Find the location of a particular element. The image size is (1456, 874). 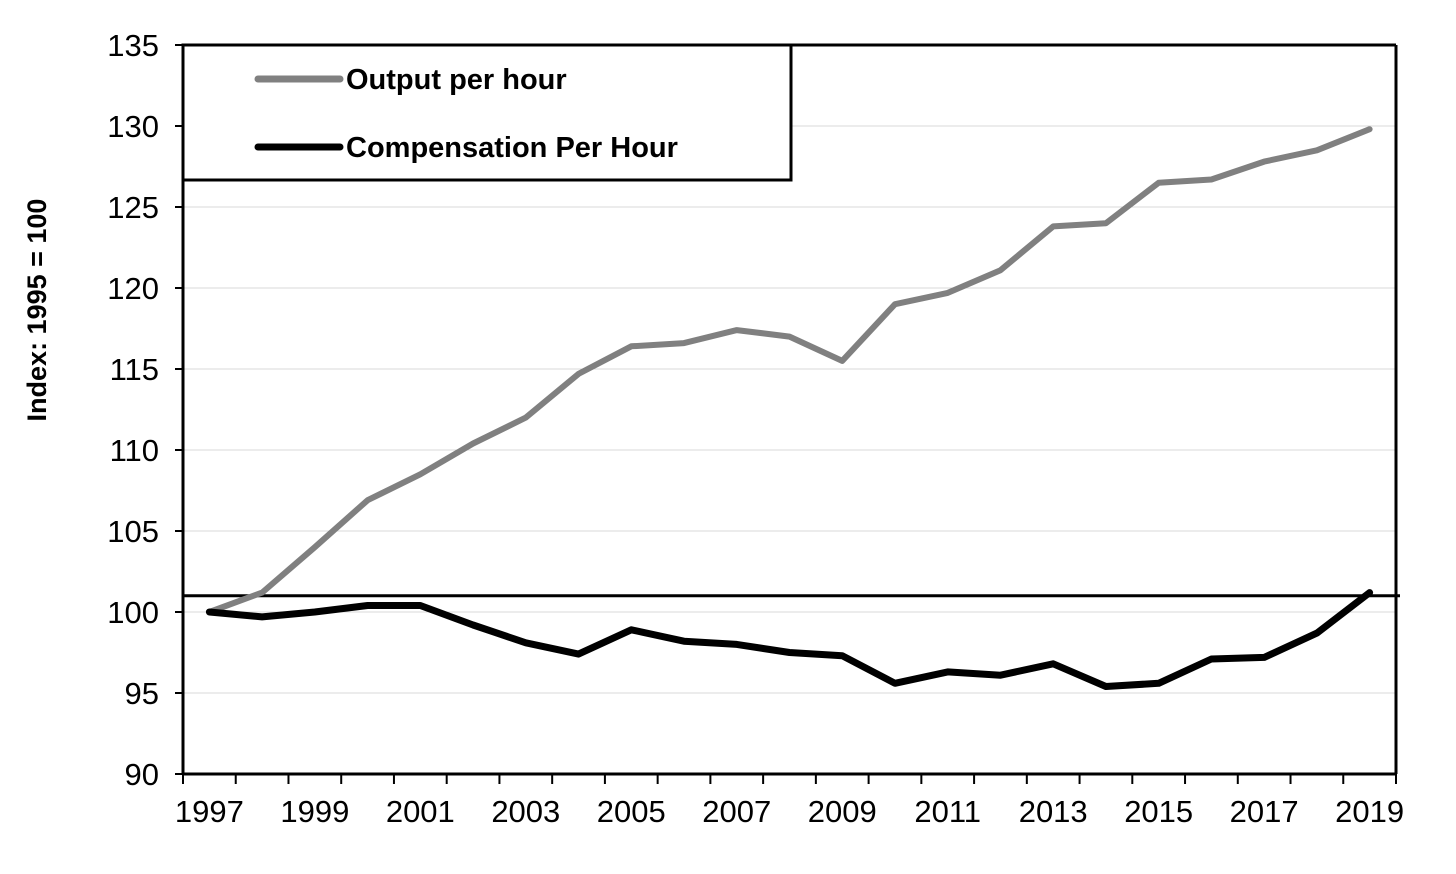

x-tick-label: 2007 is located at coordinates (736, 811).